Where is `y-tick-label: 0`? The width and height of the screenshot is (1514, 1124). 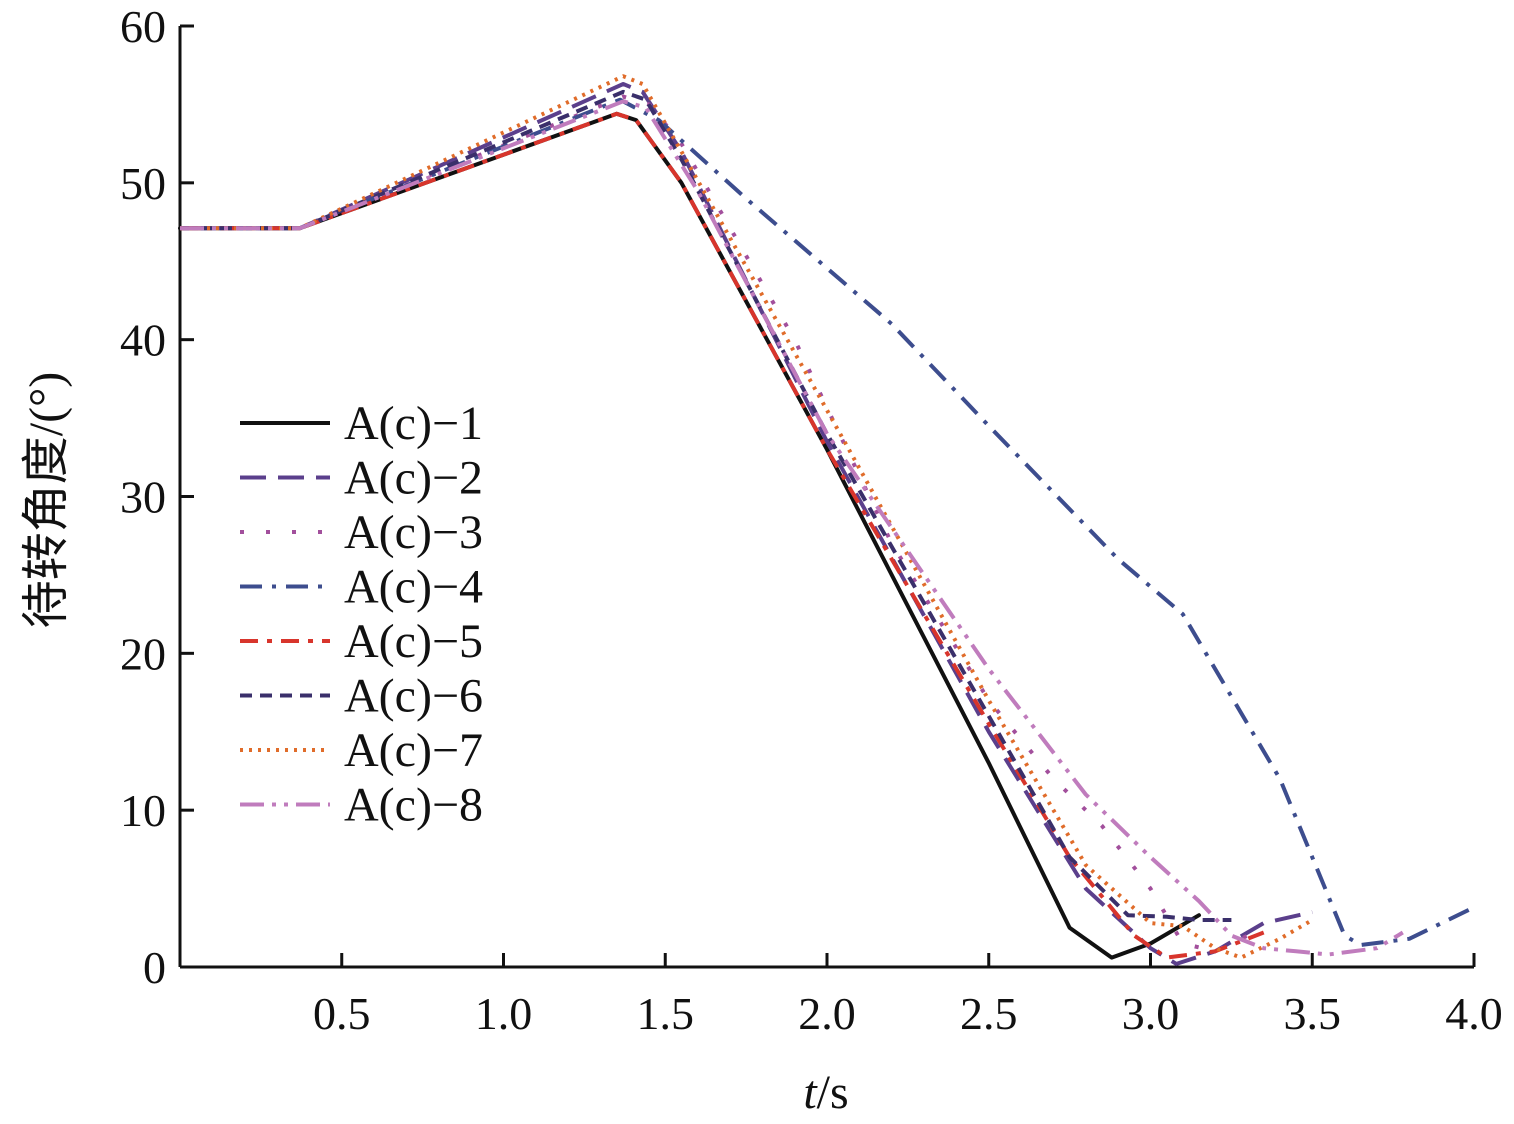
y-tick-label: 0 is located at coordinates (154, 967).